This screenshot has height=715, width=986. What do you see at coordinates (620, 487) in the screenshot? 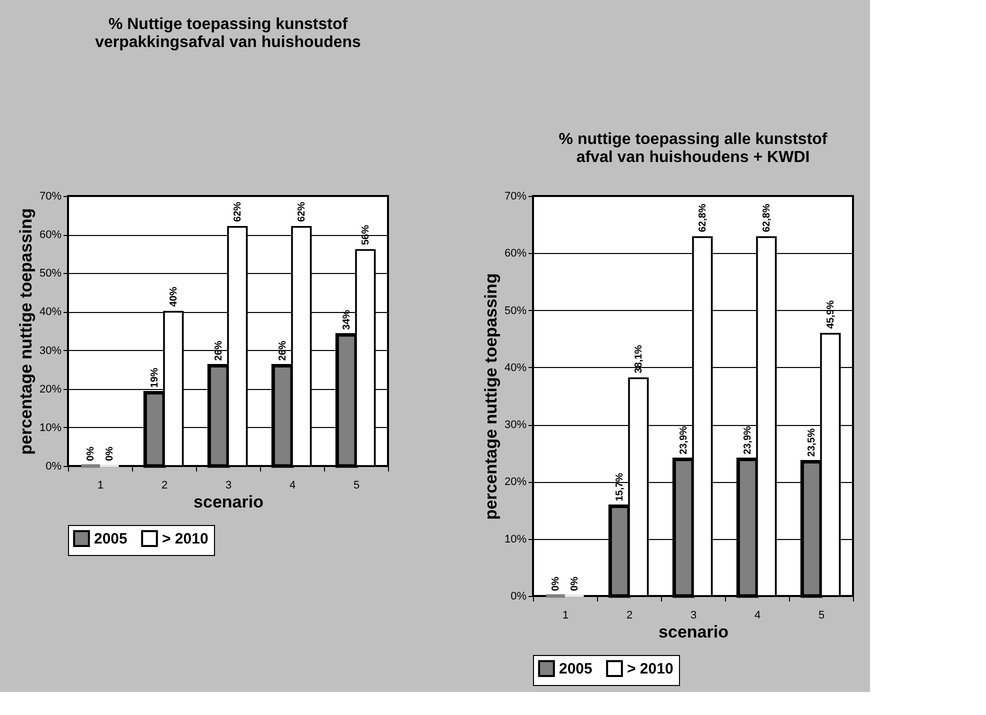
I see `data-label: 15,7%` at bounding box center [620, 487].